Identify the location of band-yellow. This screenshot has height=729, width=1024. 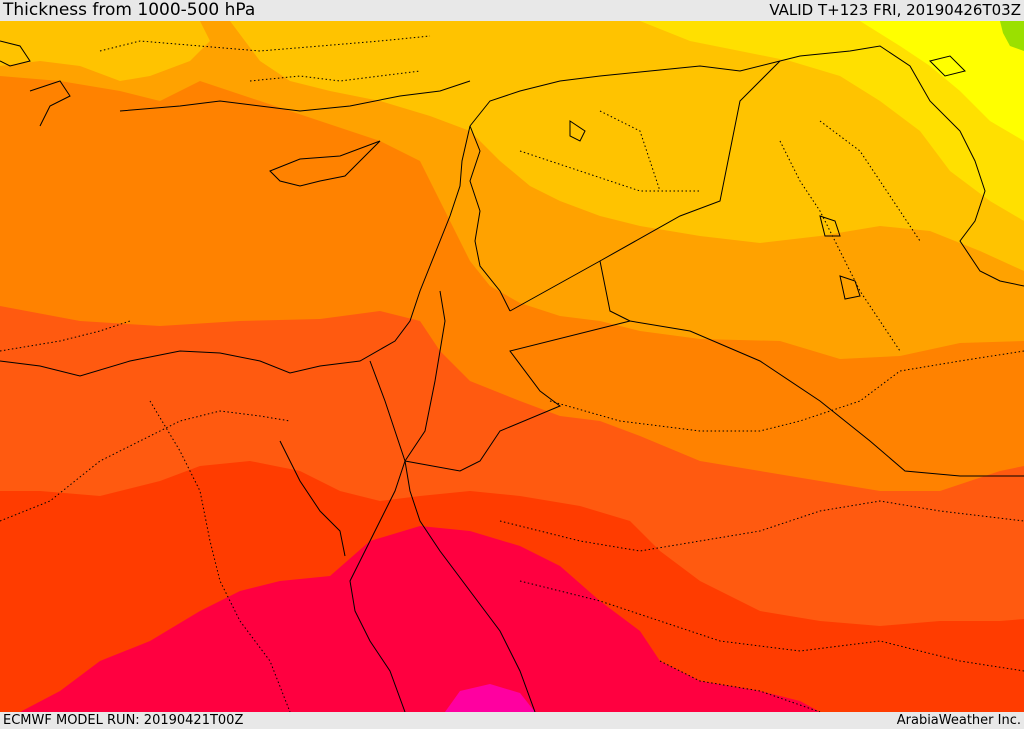
(832, 121).